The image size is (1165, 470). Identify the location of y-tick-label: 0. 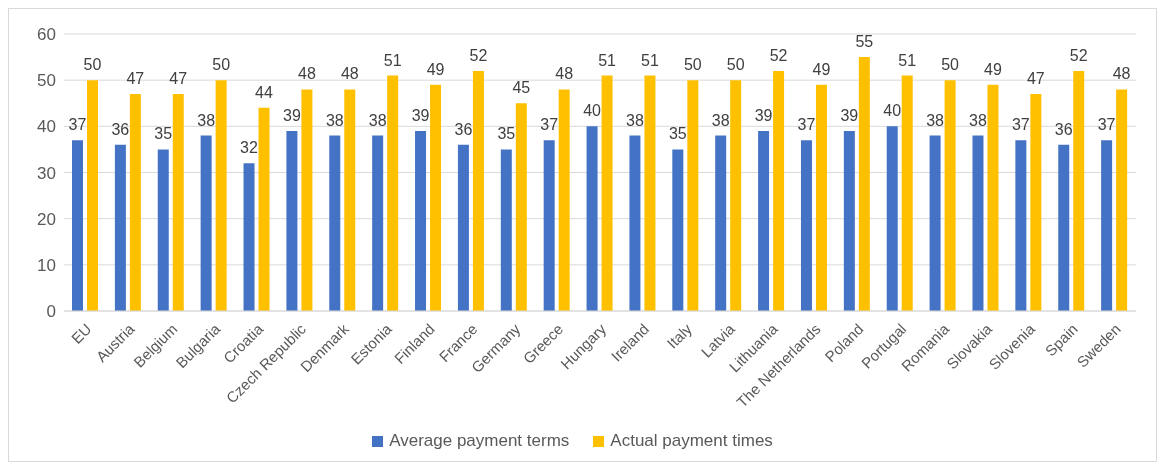
(51, 312).